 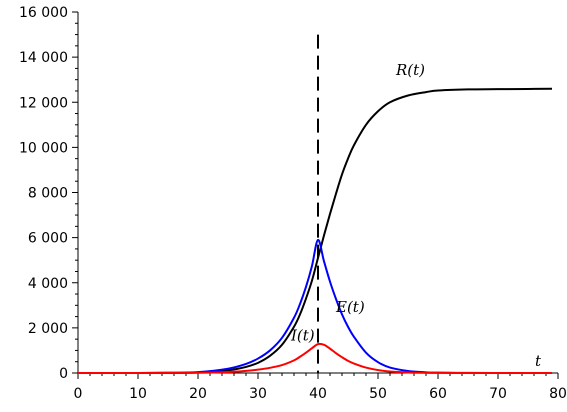 I want to click on y-tick-label: 12 000, so click(x=43, y=103).